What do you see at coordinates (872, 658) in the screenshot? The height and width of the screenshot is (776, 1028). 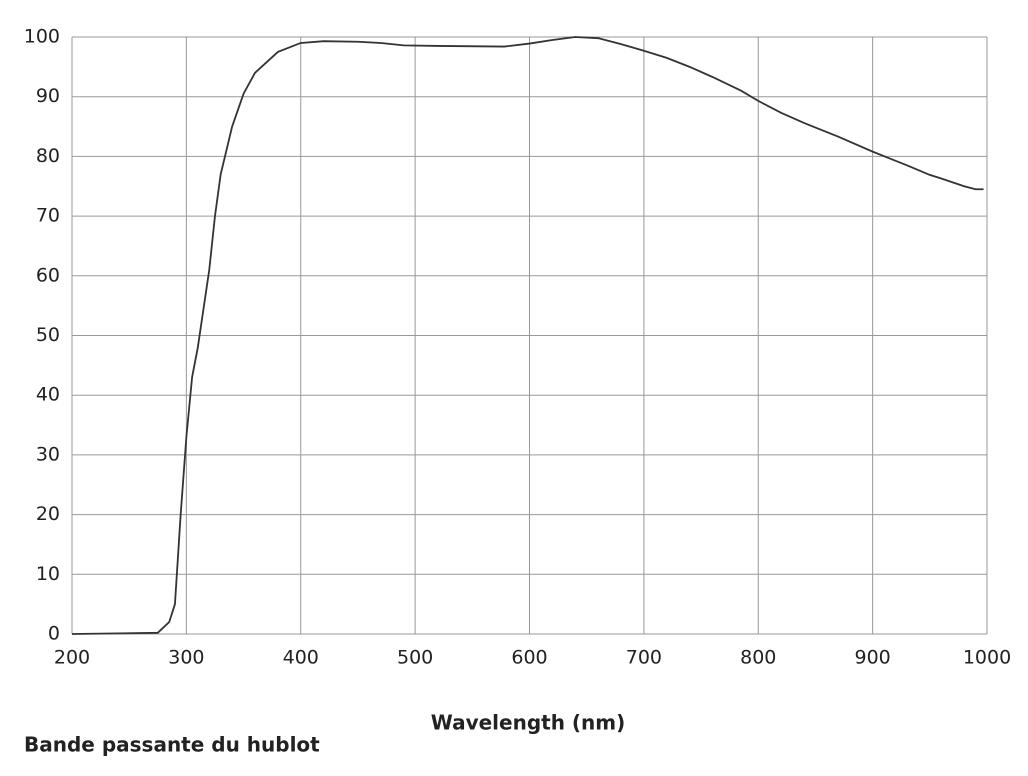 I see `x-tick-label: 900` at bounding box center [872, 658].